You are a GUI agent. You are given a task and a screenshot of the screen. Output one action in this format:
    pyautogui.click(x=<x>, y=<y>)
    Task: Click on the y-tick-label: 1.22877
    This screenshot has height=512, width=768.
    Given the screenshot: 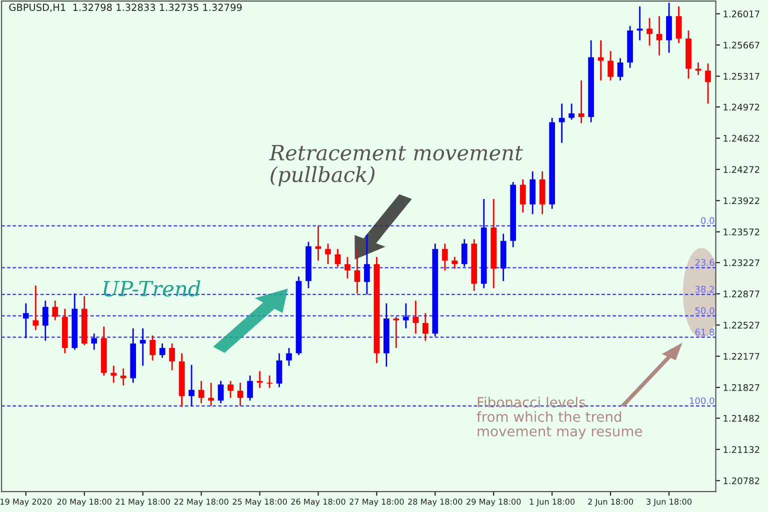 What is the action you would take?
    pyautogui.click(x=742, y=294)
    